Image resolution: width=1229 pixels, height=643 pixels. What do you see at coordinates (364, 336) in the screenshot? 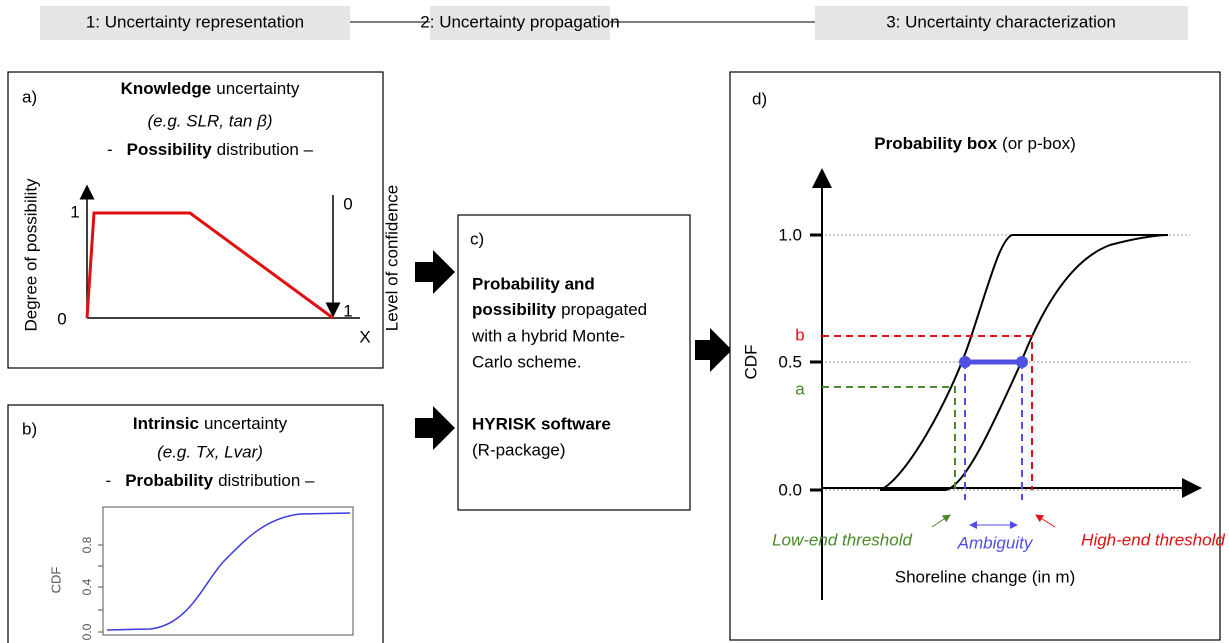
I see `axis-label: X` at bounding box center [364, 336].